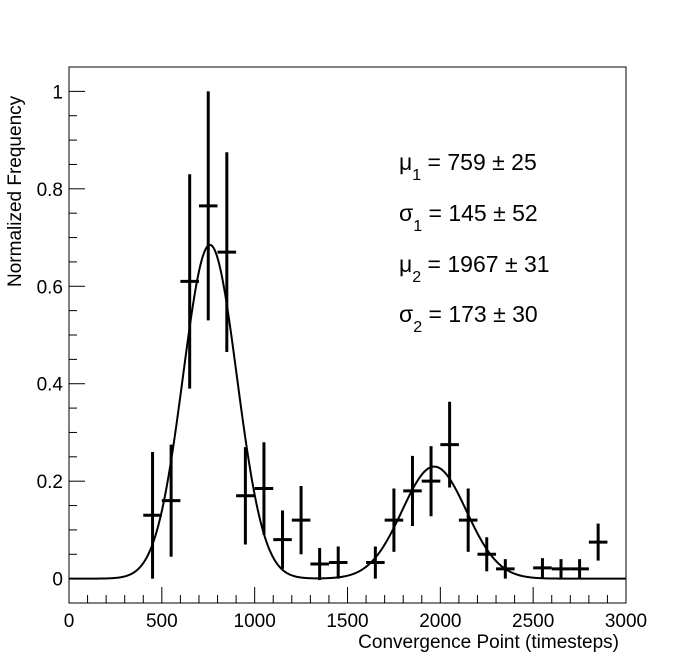 The width and height of the screenshot is (696, 672). Describe the element at coordinates (50, 190) in the screenshot. I see `y-tick-label: 0.8` at that location.